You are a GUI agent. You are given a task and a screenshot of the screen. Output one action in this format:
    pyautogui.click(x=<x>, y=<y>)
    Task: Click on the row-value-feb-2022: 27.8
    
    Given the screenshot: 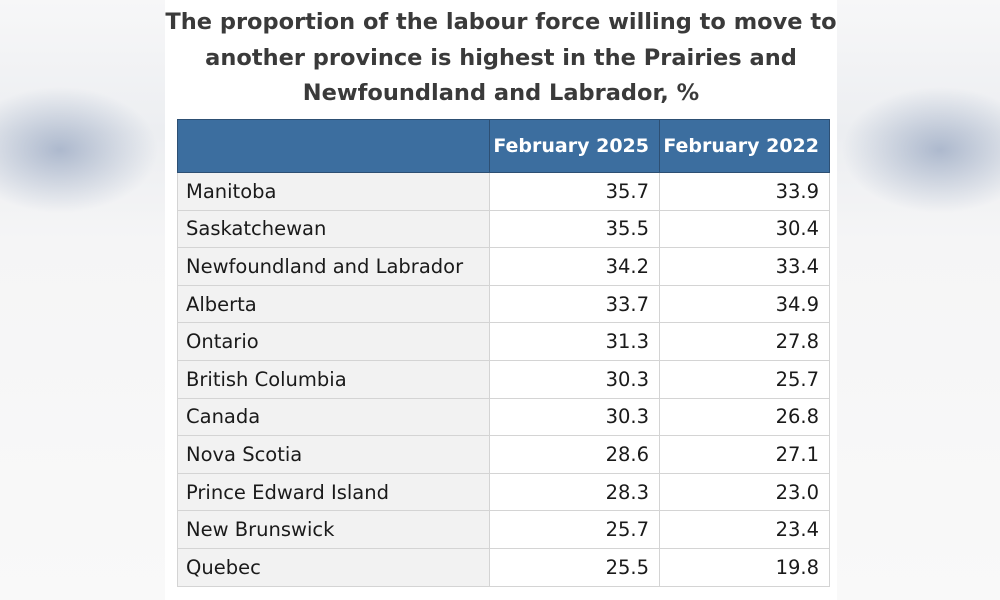 What is the action you would take?
    pyautogui.click(x=744, y=341)
    